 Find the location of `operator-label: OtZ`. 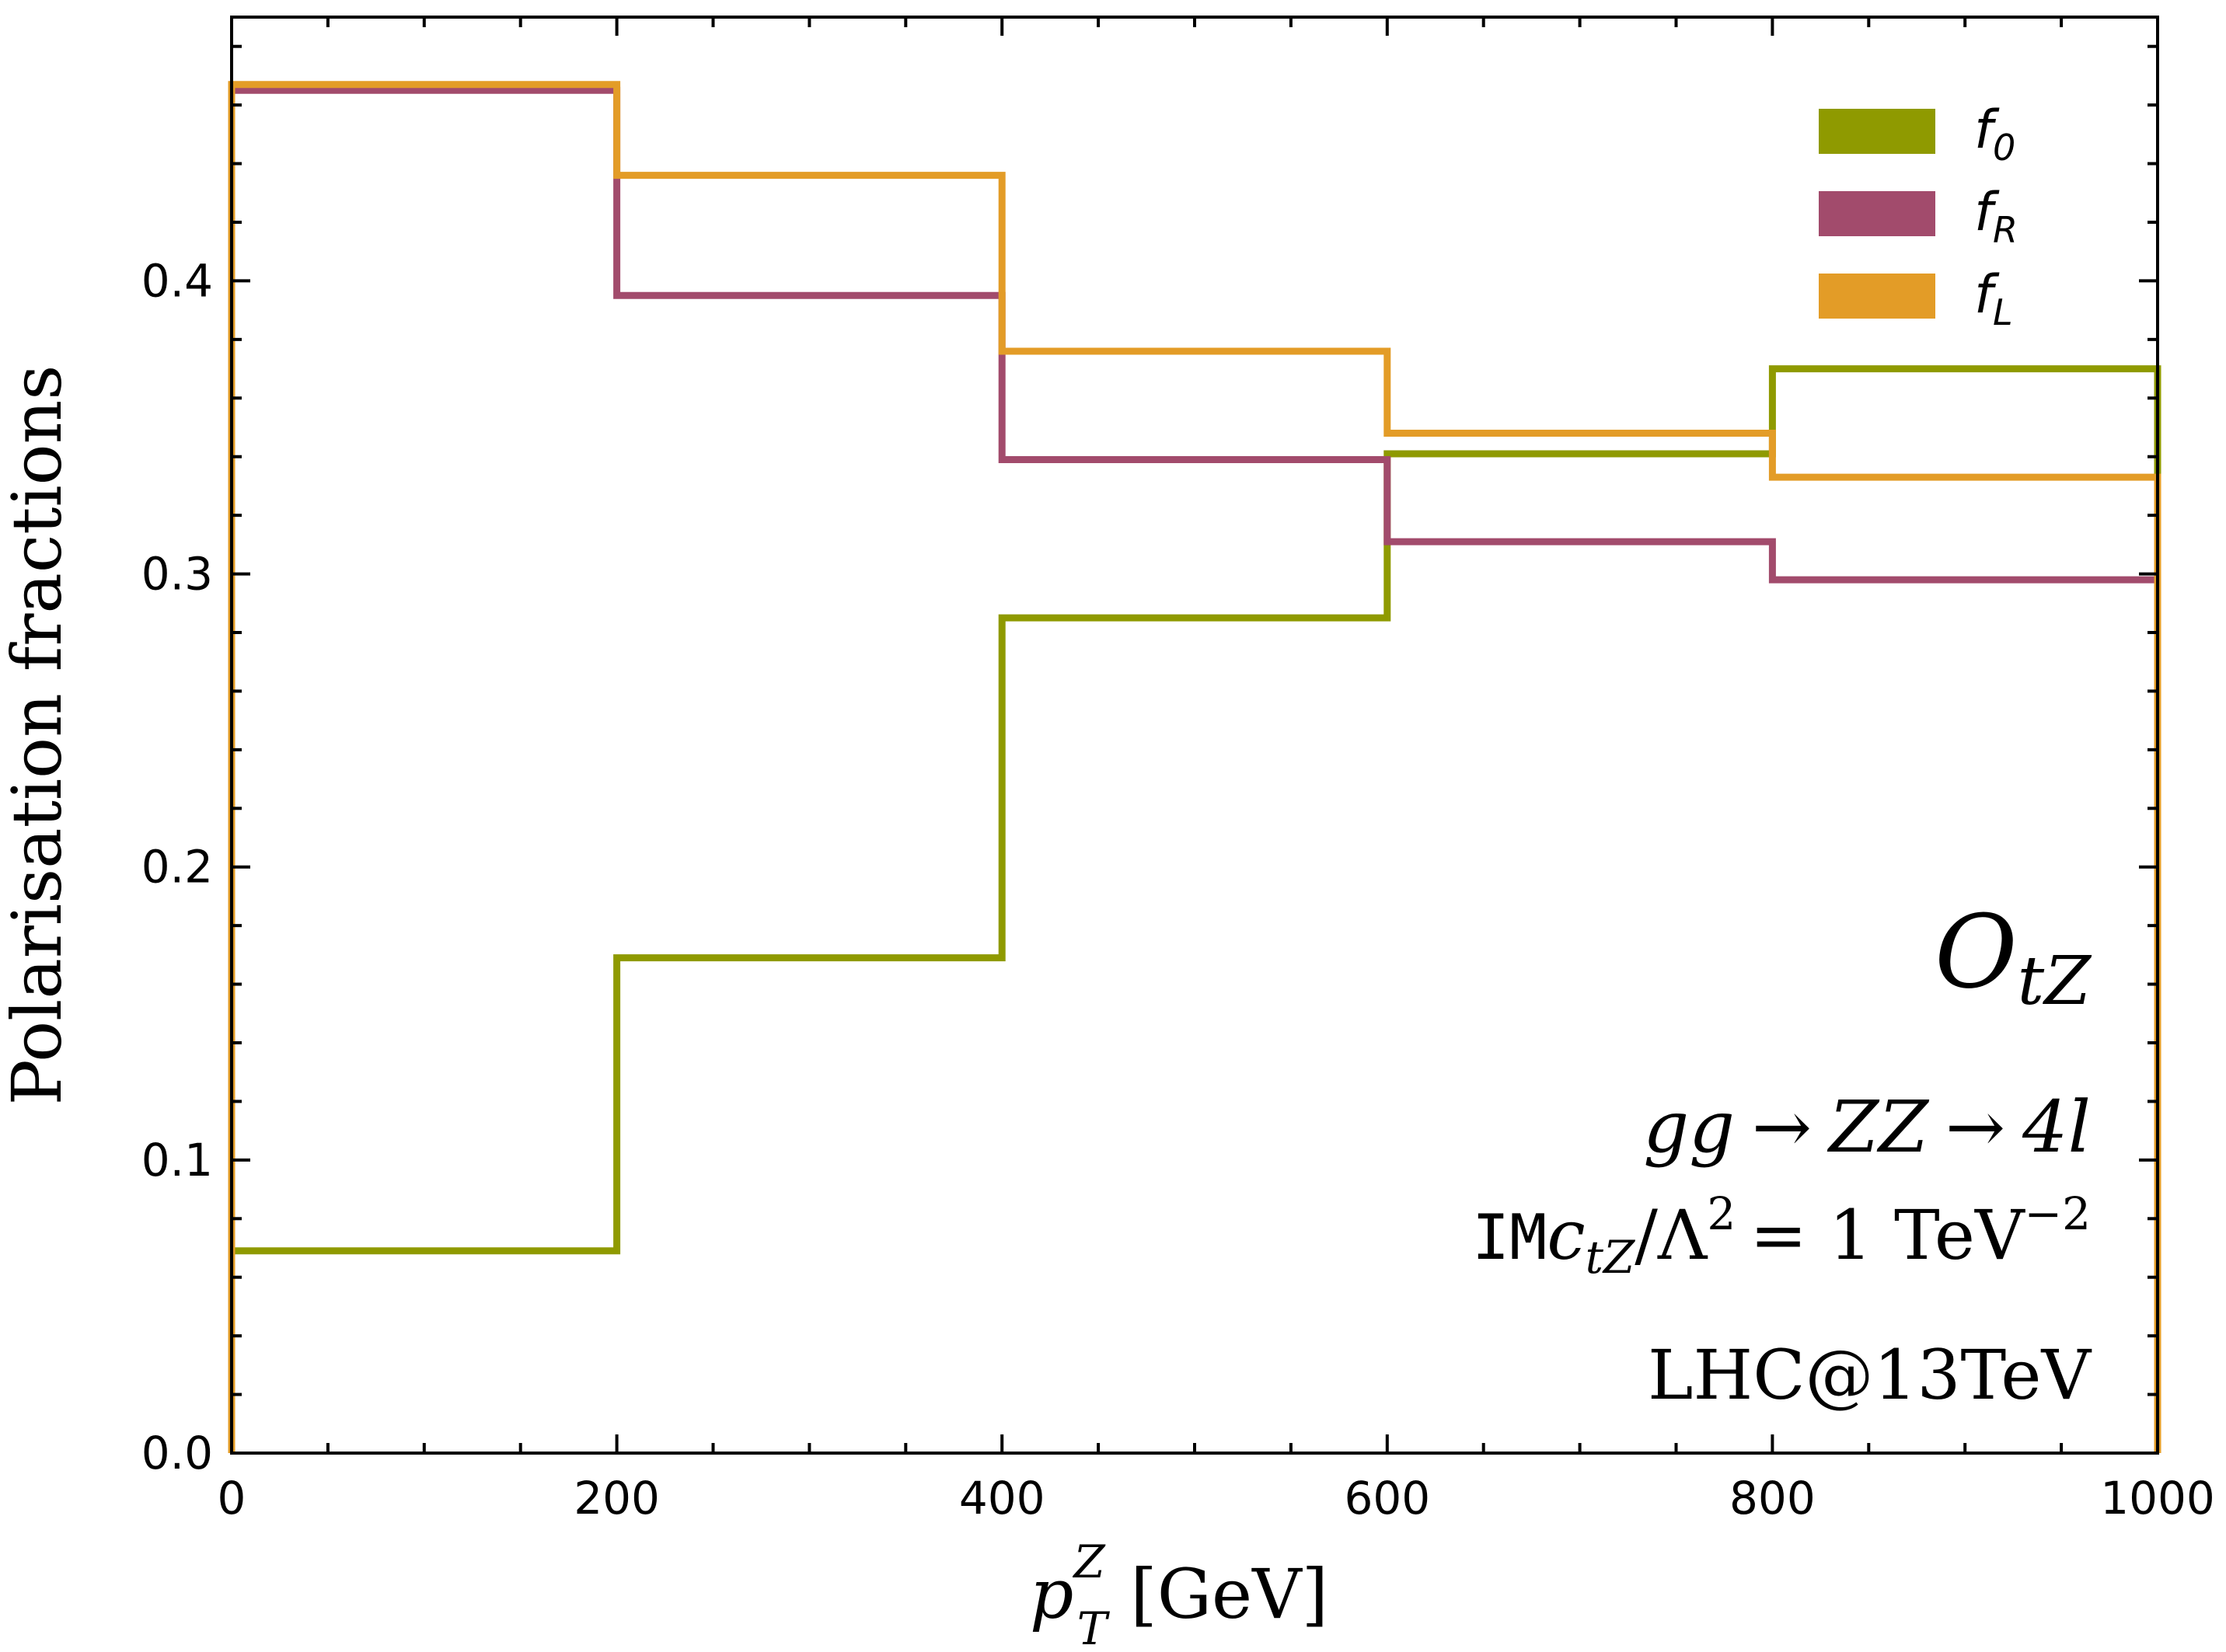

operator-label: OtZ is located at coordinates (2013, 956).